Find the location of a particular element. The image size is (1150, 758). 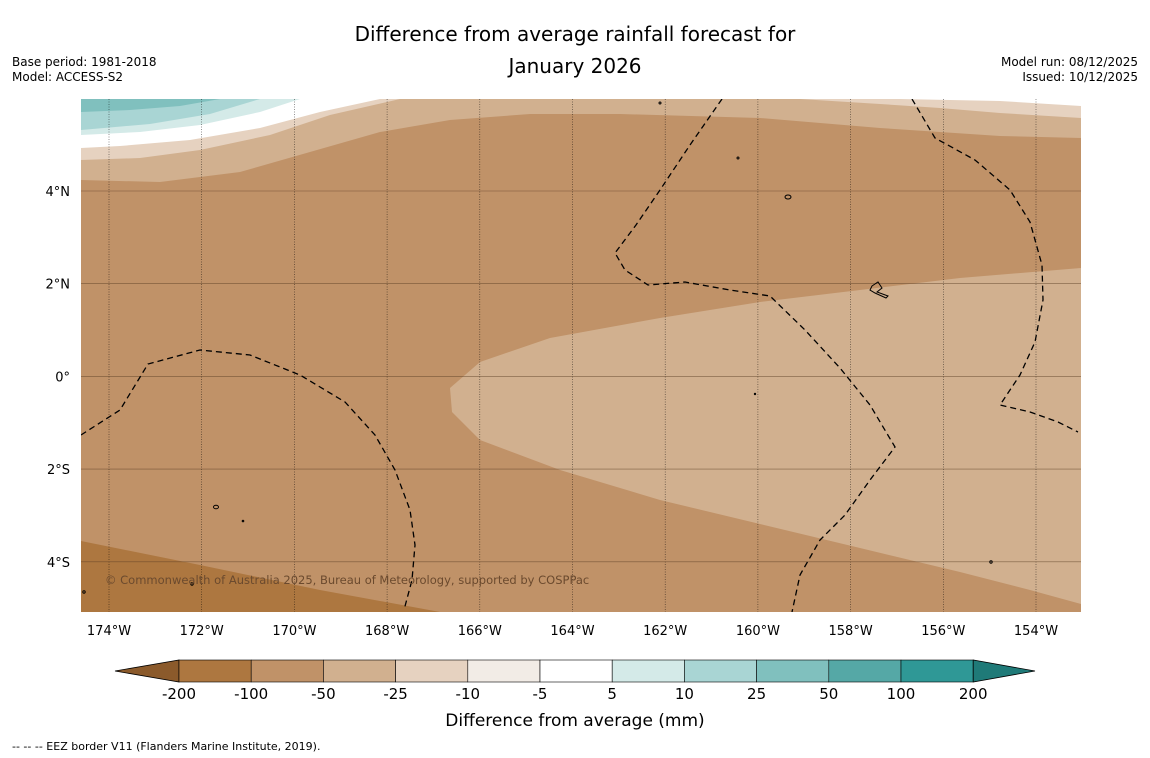

lat-label: 4°N is located at coordinates (58, 192).